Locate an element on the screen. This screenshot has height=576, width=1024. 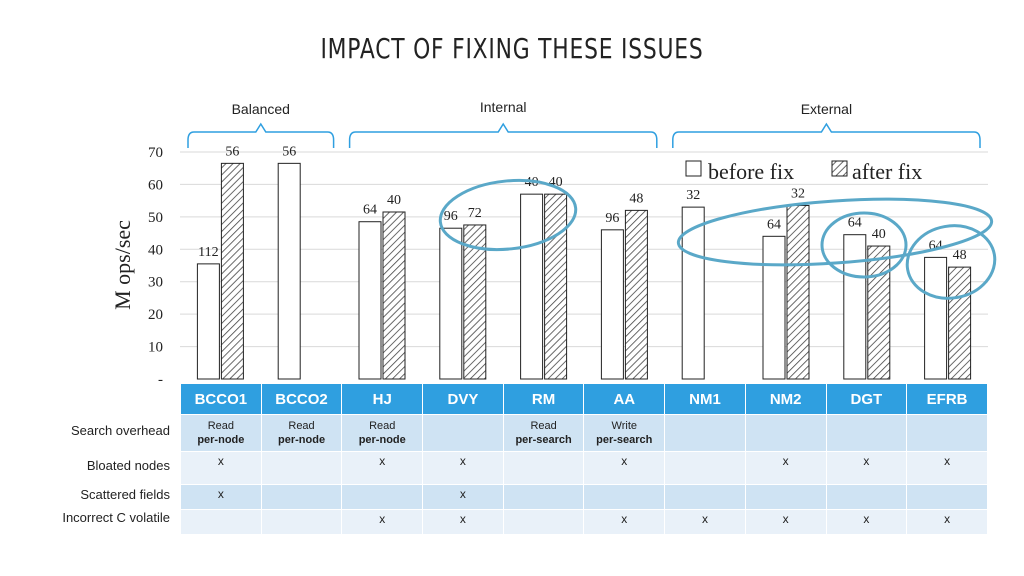
row-label-bloated-nodes: Bloated nodes is located at coordinates (128, 465).